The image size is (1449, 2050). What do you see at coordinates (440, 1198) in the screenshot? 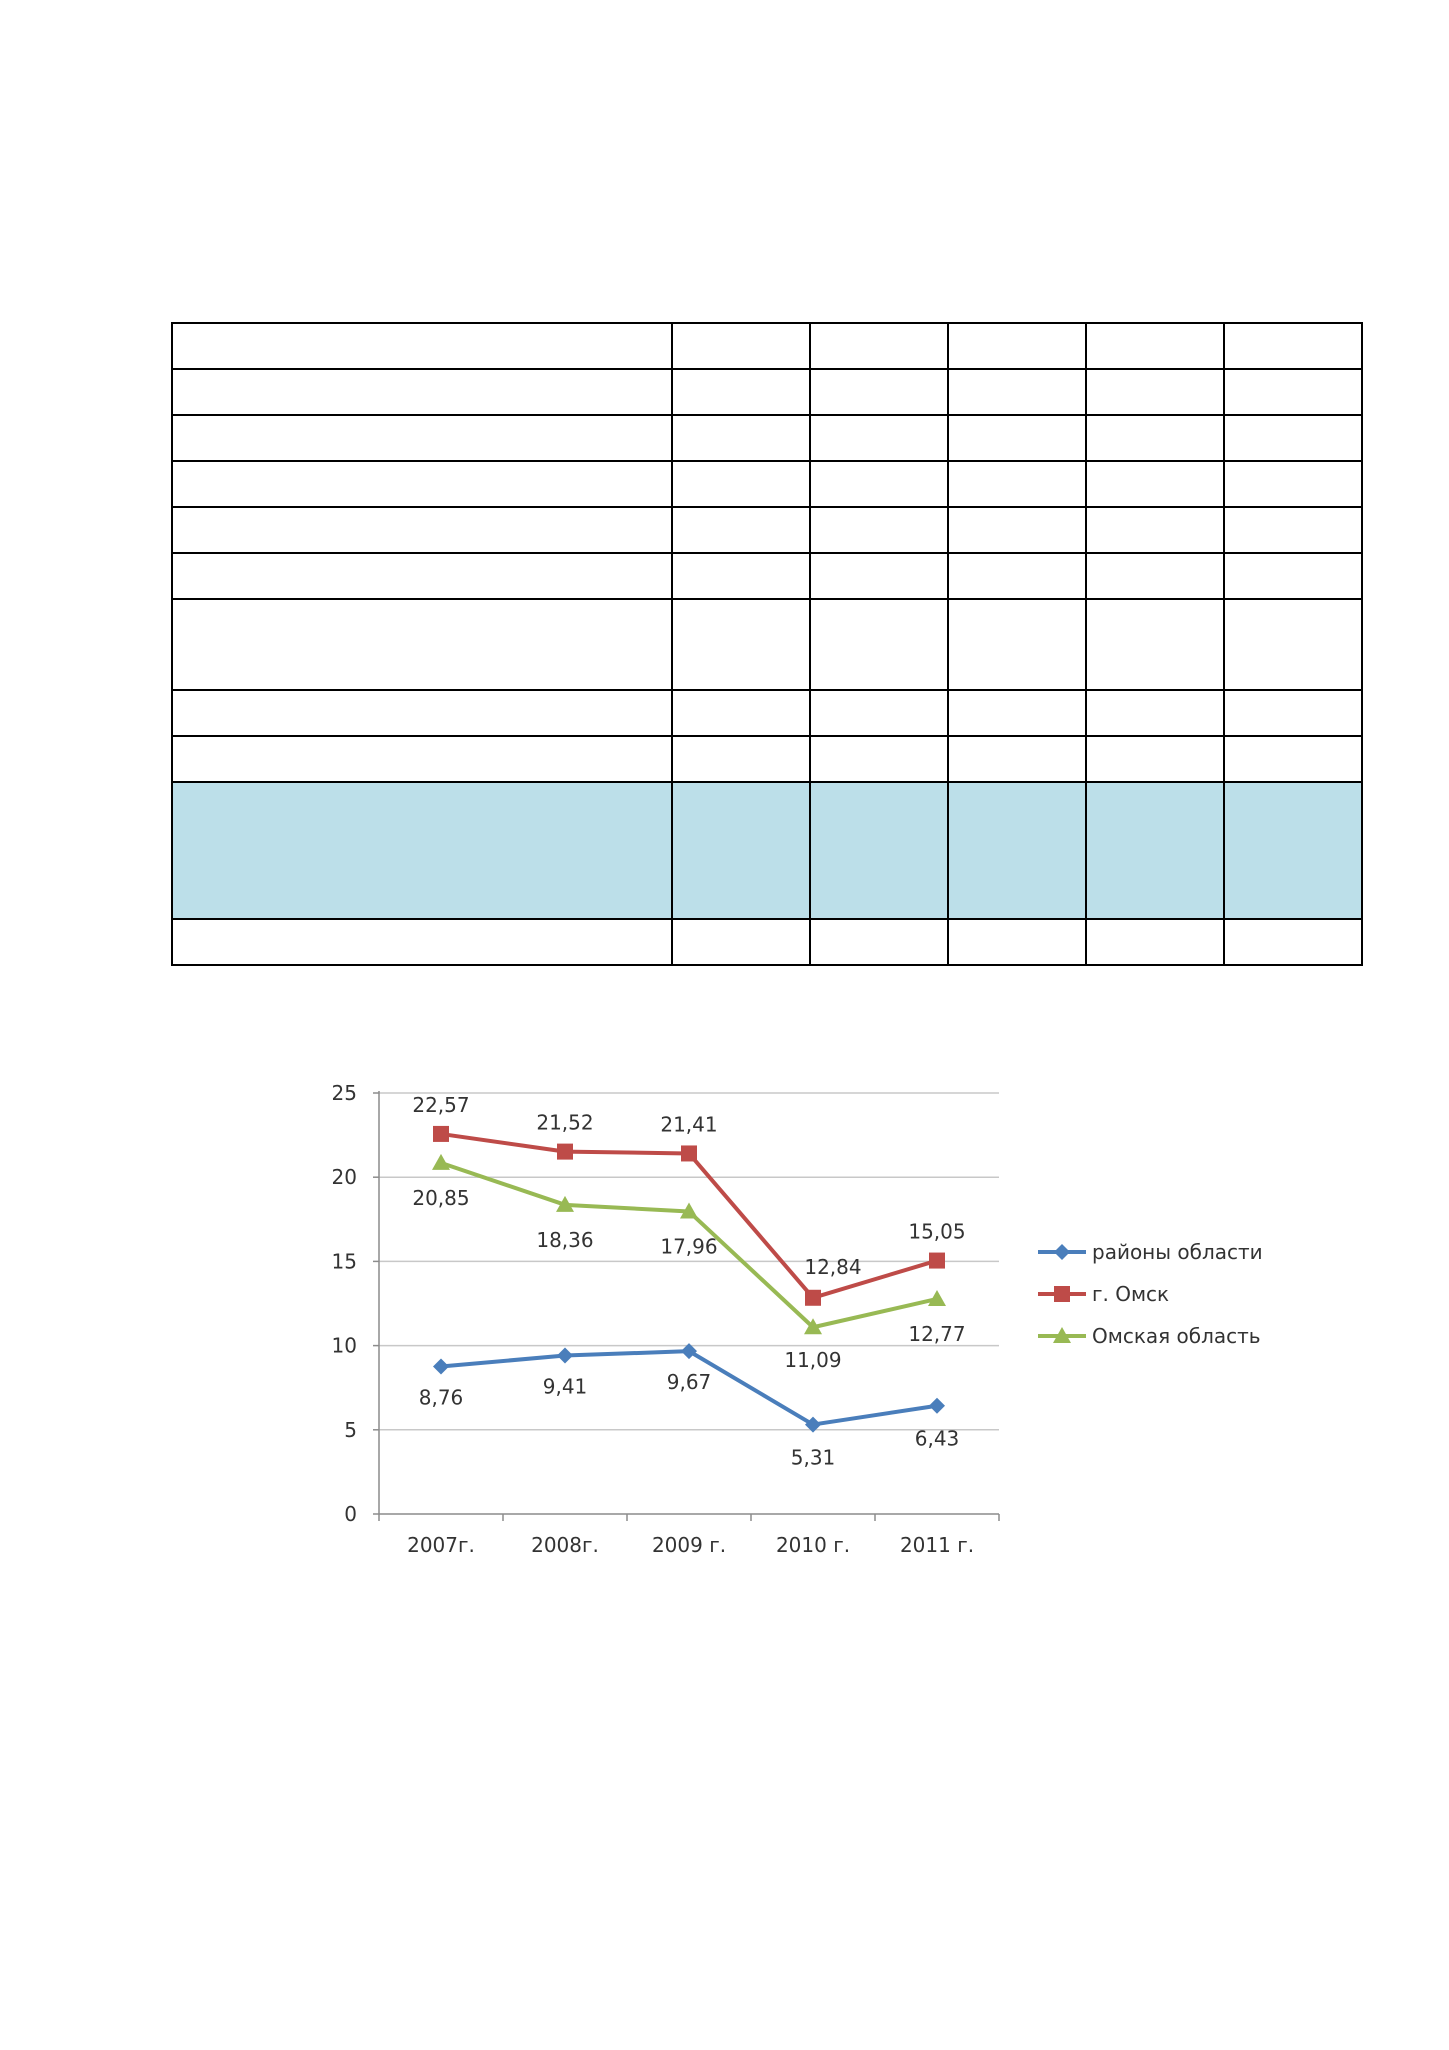
I see `data-label: 20,85` at bounding box center [440, 1198].